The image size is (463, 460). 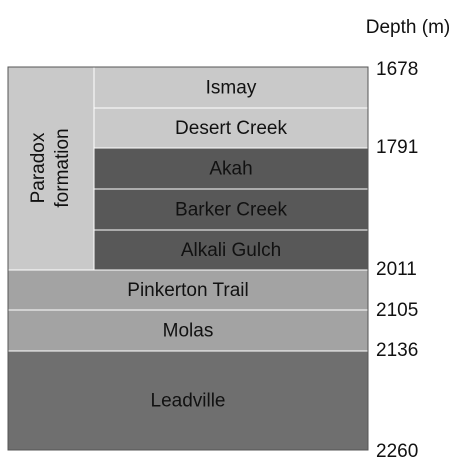 I want to click on depth-label: 1678, so click(x=397, y=69).